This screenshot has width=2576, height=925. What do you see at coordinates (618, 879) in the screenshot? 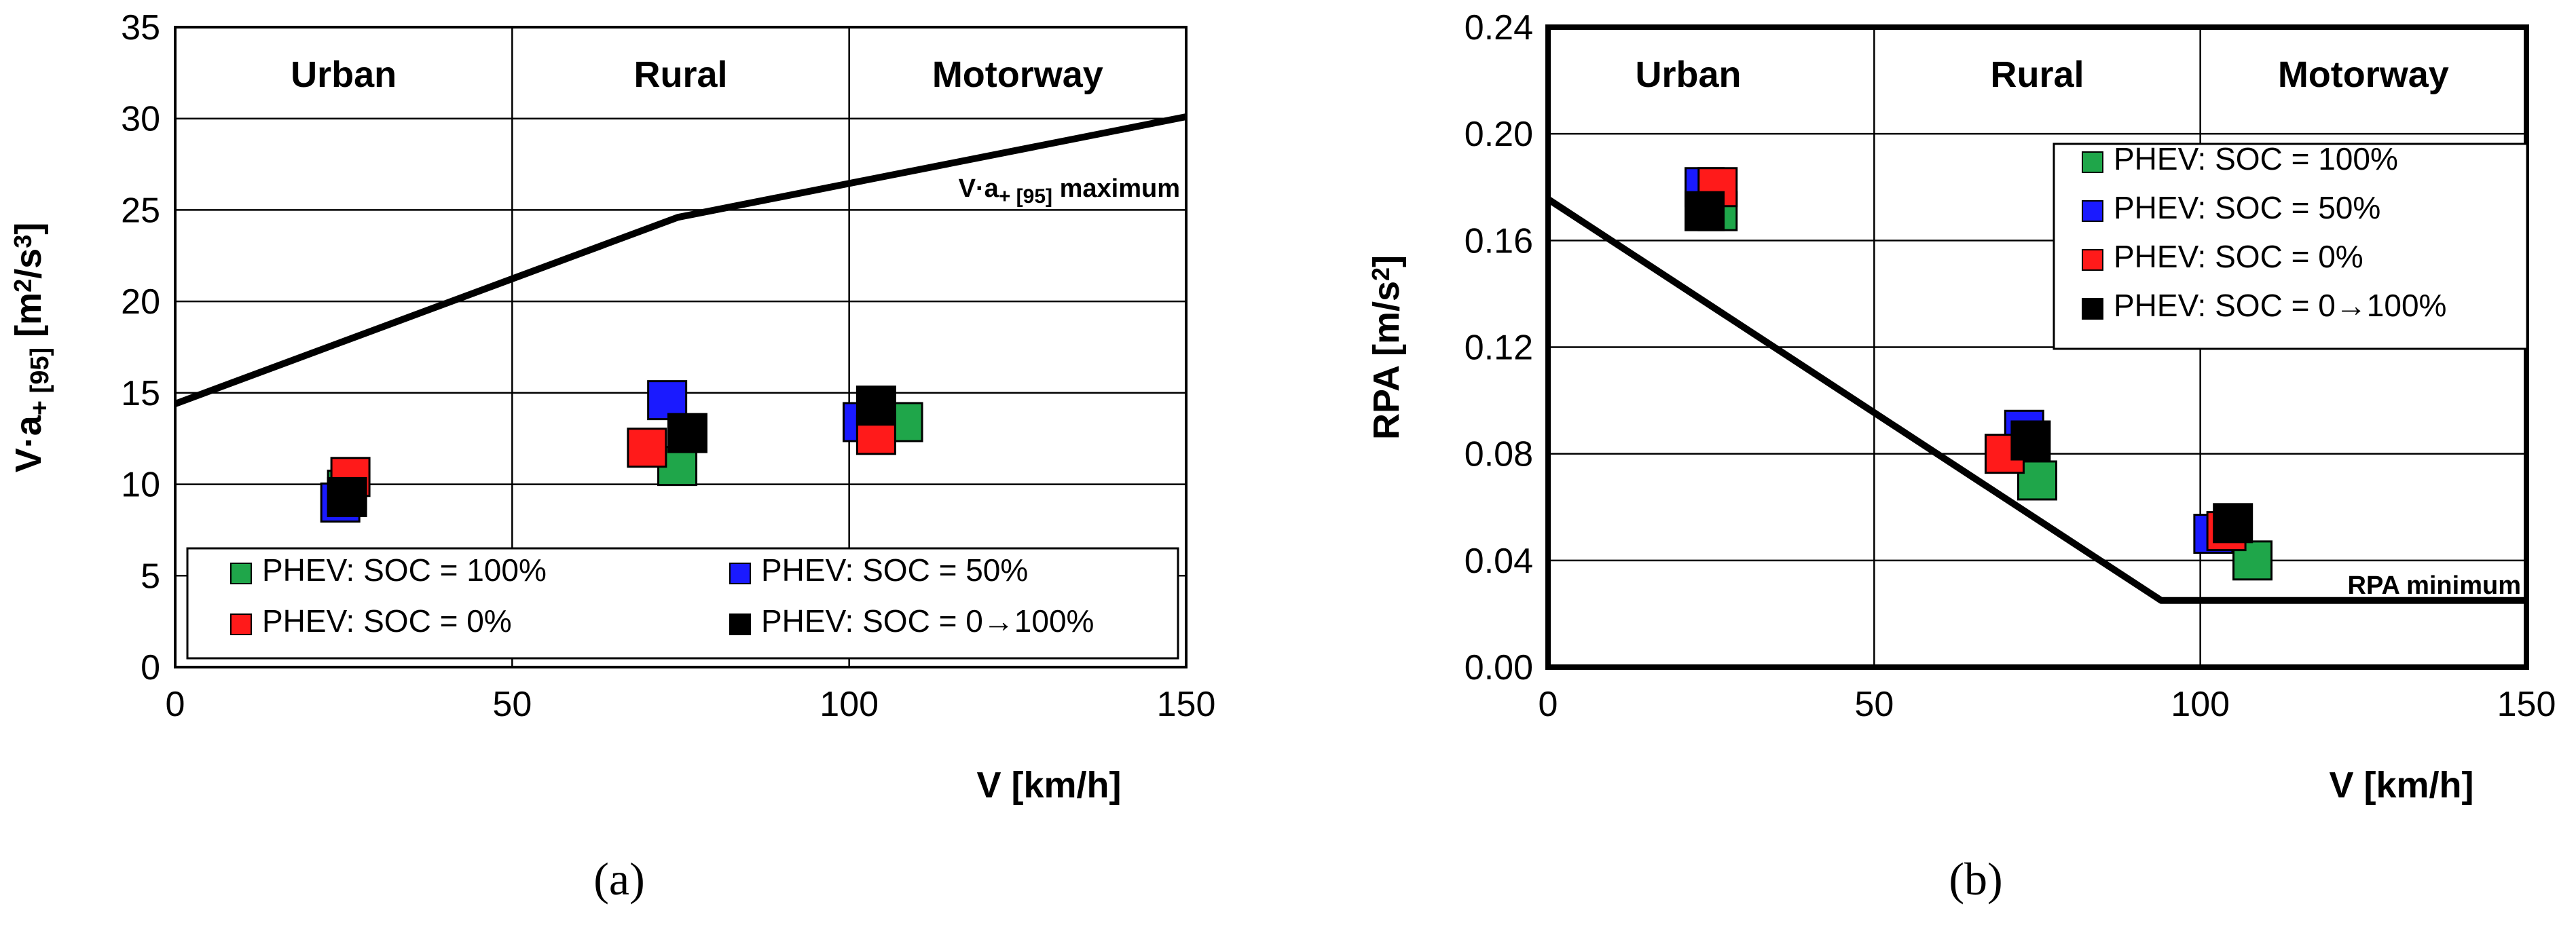
I see `panel-caption: (a)` at bounding box center [618, 879].